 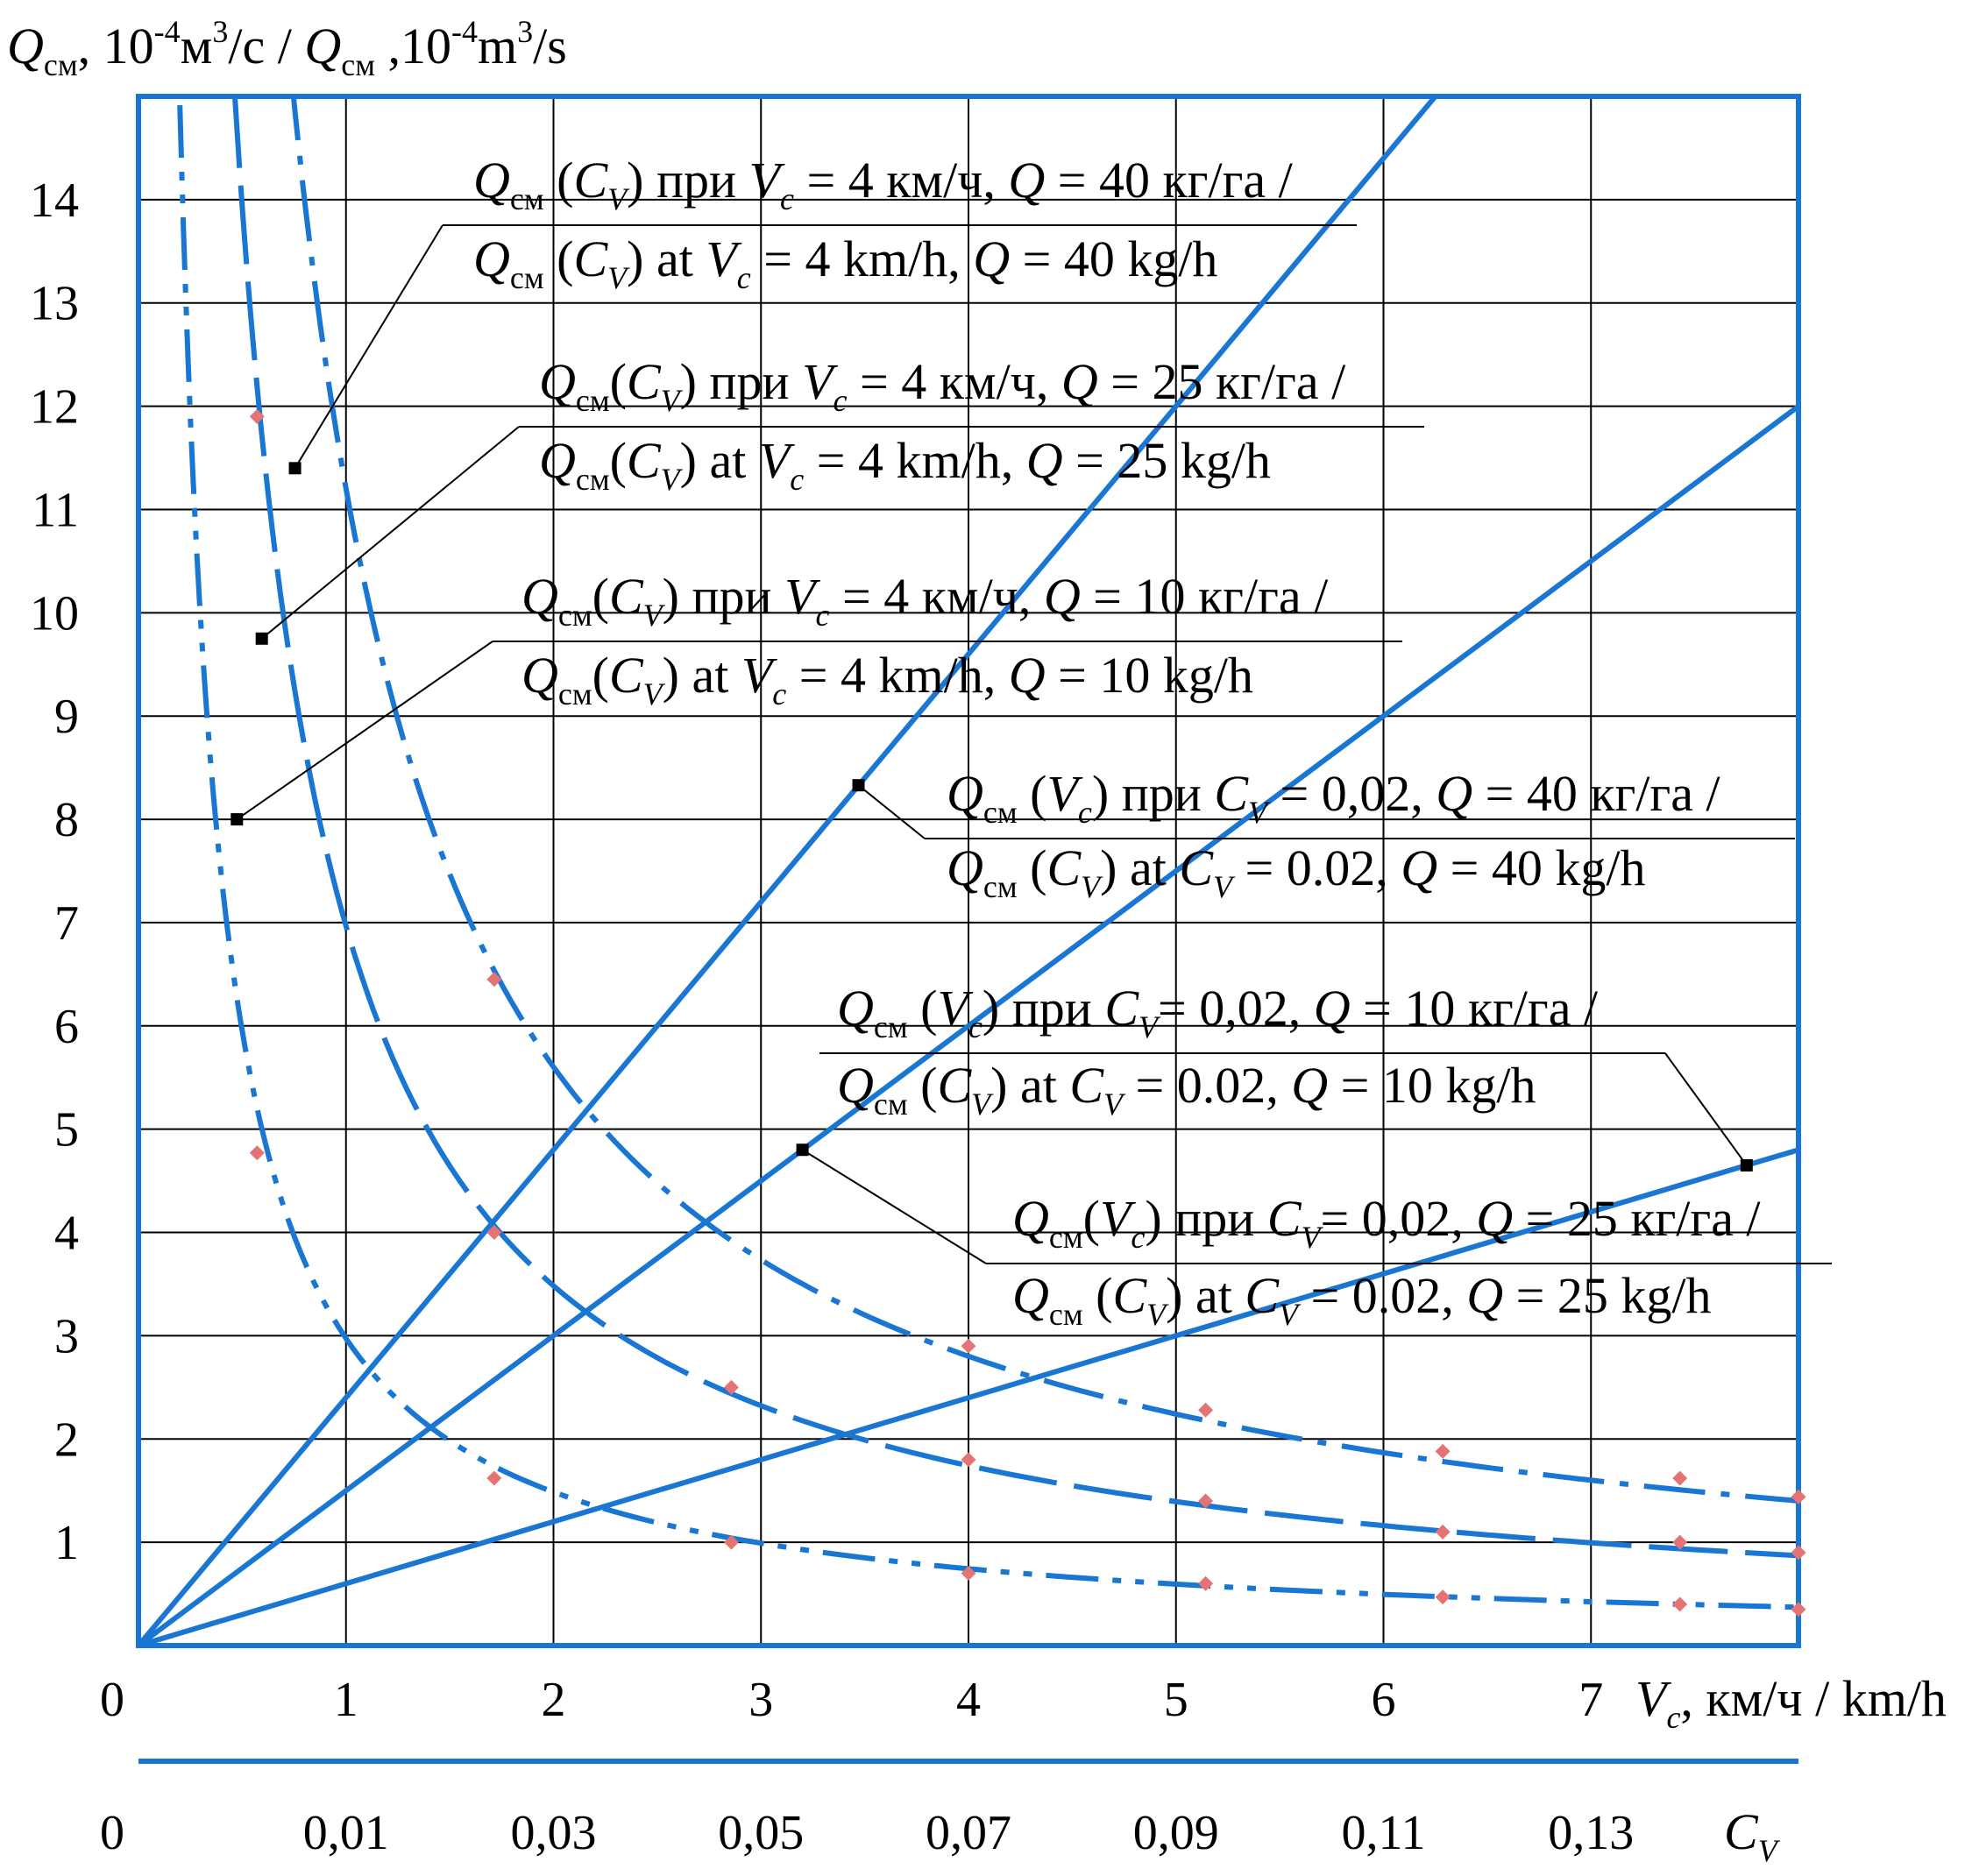 I want to click on y-tick-label: 5, so click(x=67, y=1130).